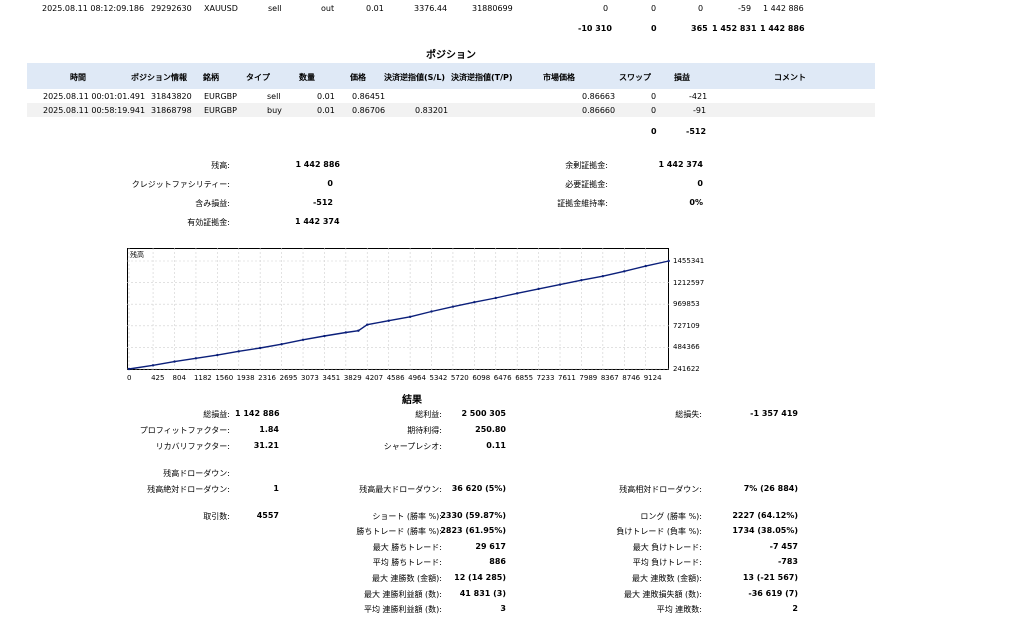 The height and width of the screenshot is (628, 1024). What do you see at coordinates (431, 8) in the screenshot?
I see `deal-price: 3376.44` at bounding box center [431, 8].